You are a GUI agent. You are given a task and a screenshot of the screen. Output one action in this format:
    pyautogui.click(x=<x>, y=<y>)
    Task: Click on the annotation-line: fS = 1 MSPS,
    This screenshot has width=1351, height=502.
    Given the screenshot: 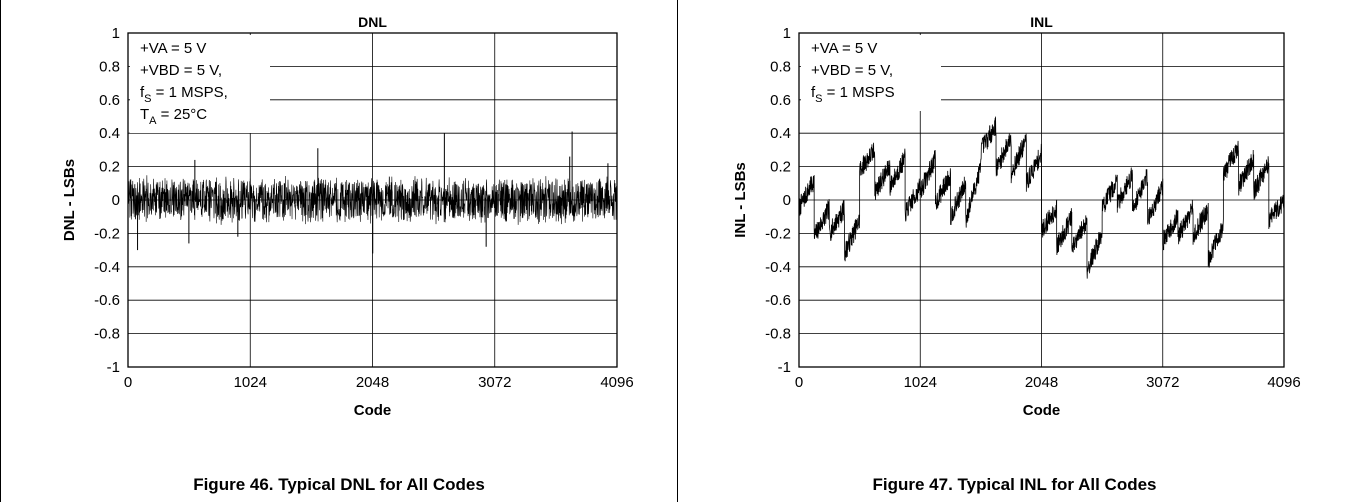 What is the action you would take?
    pyautogui.click(x=184, y=94)
    